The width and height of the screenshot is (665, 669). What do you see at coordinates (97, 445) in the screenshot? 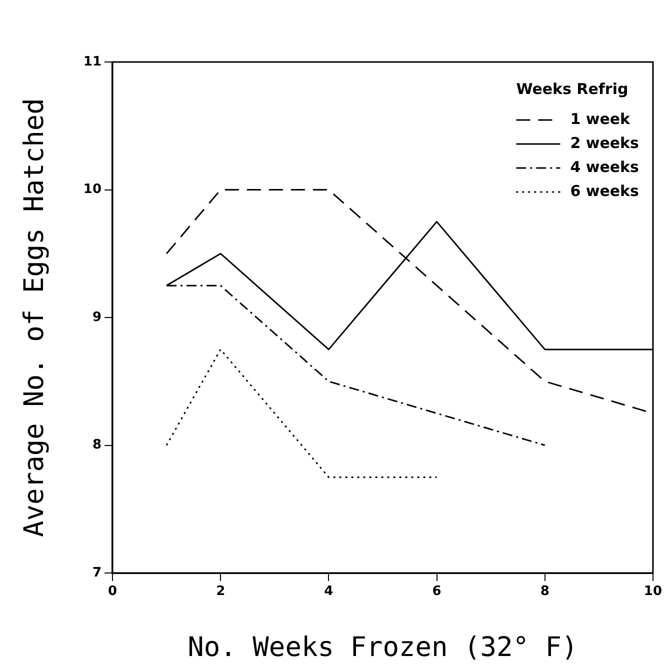
I see `y-tick-label: 8` at bounding box center [97, 445].